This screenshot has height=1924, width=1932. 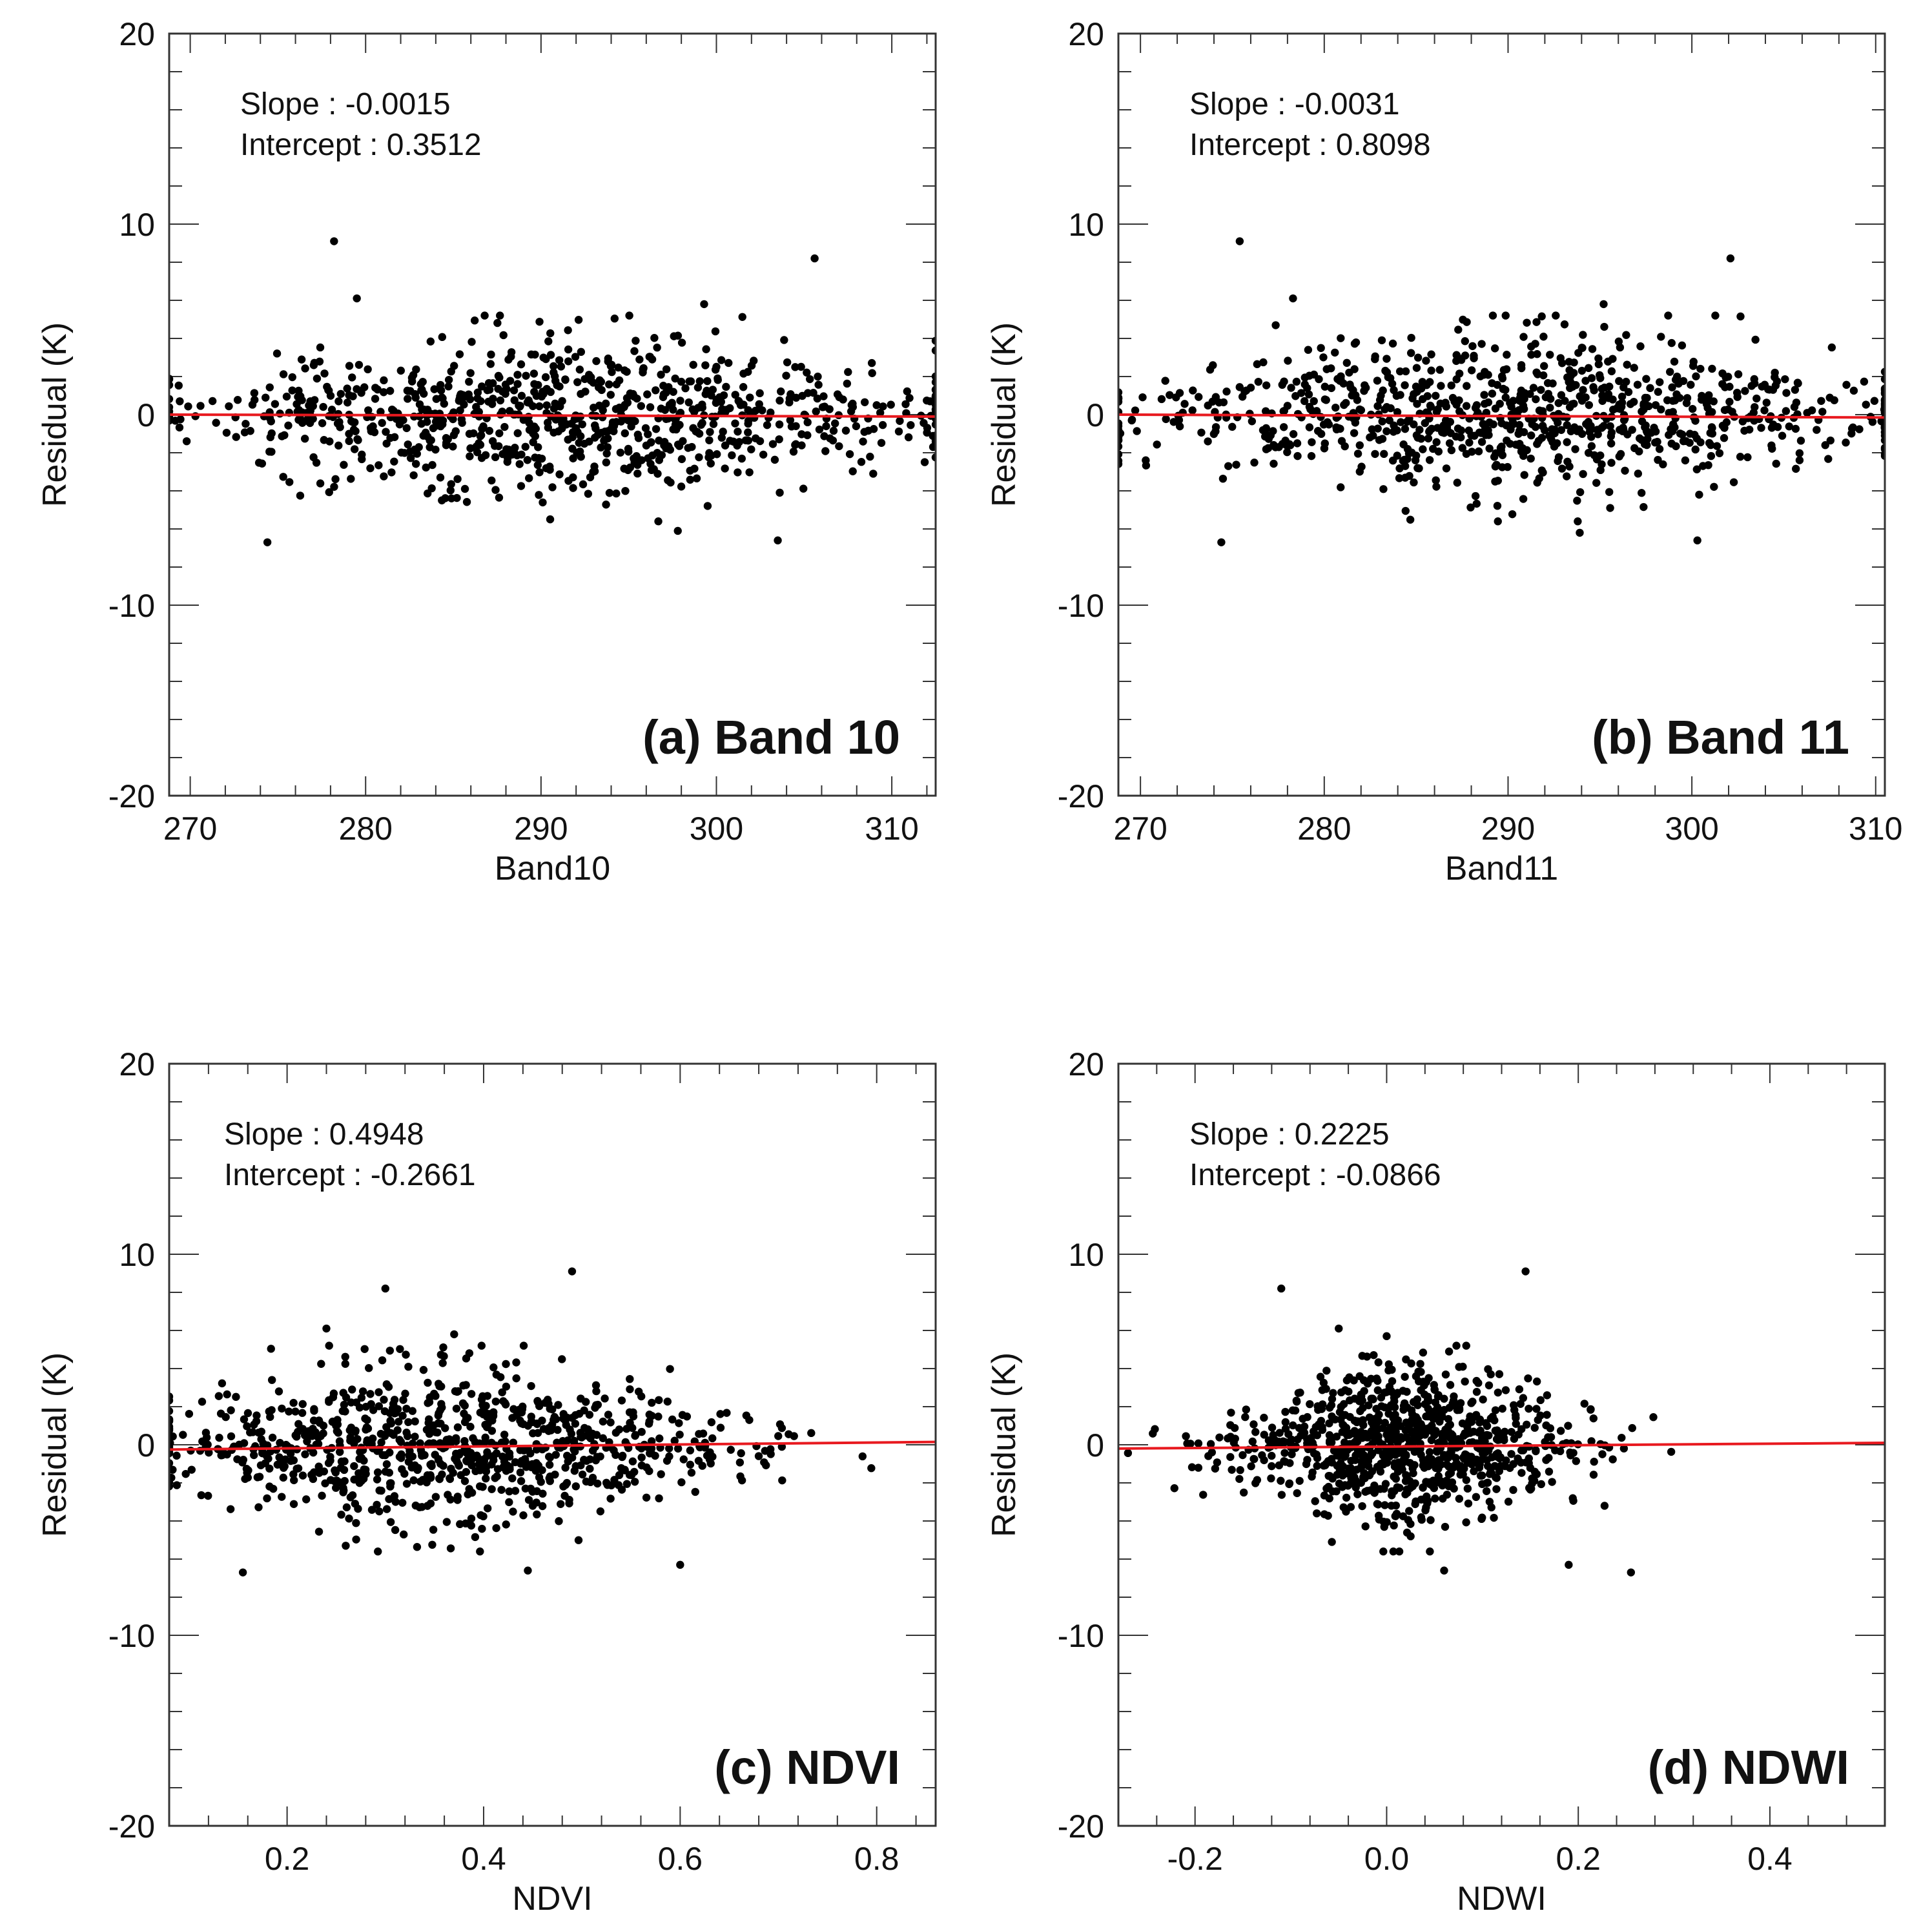 I want to click on data-point-outlier, so click(x=1386, y=1336).